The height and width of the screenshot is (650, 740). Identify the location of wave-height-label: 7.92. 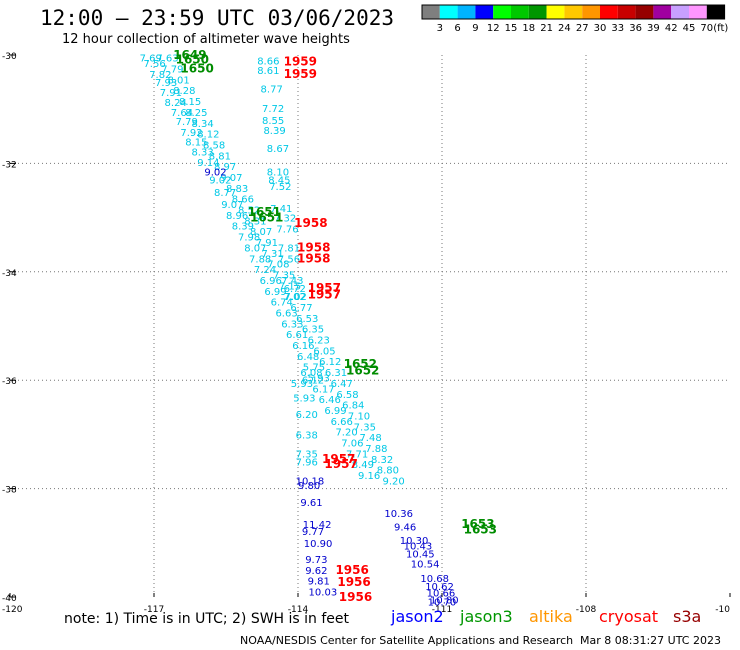
(191, 133).